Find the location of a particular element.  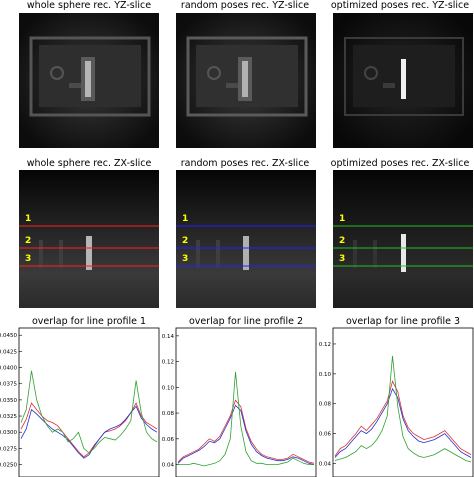

y-tick-label: 0.0350 is located at coordinates (8, 401).